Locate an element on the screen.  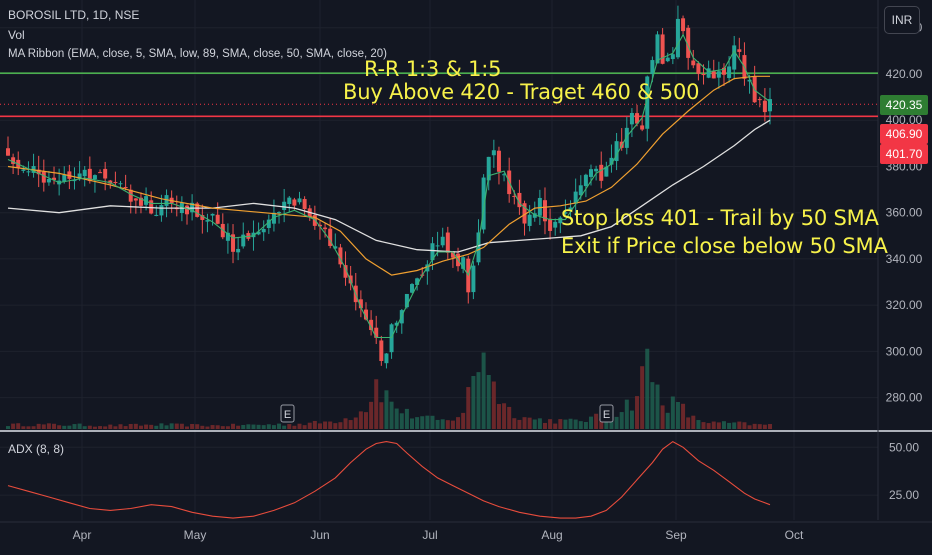
adx-line is located at coordinates (389, 479).